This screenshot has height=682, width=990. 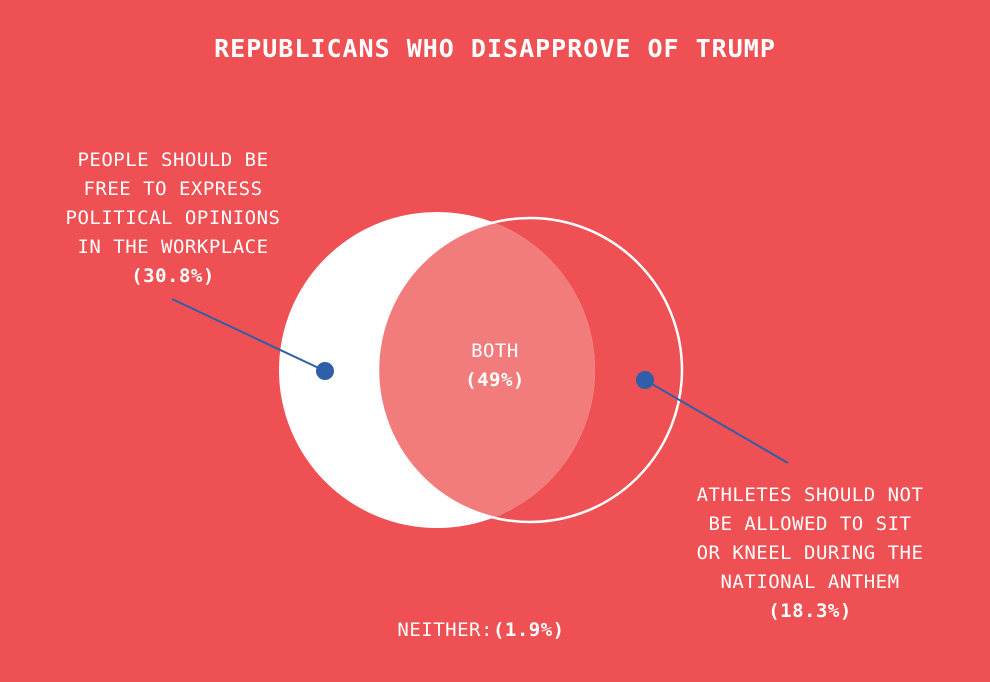 I want to click on left-set-value: (30.8%), so click(x=173, y=276).